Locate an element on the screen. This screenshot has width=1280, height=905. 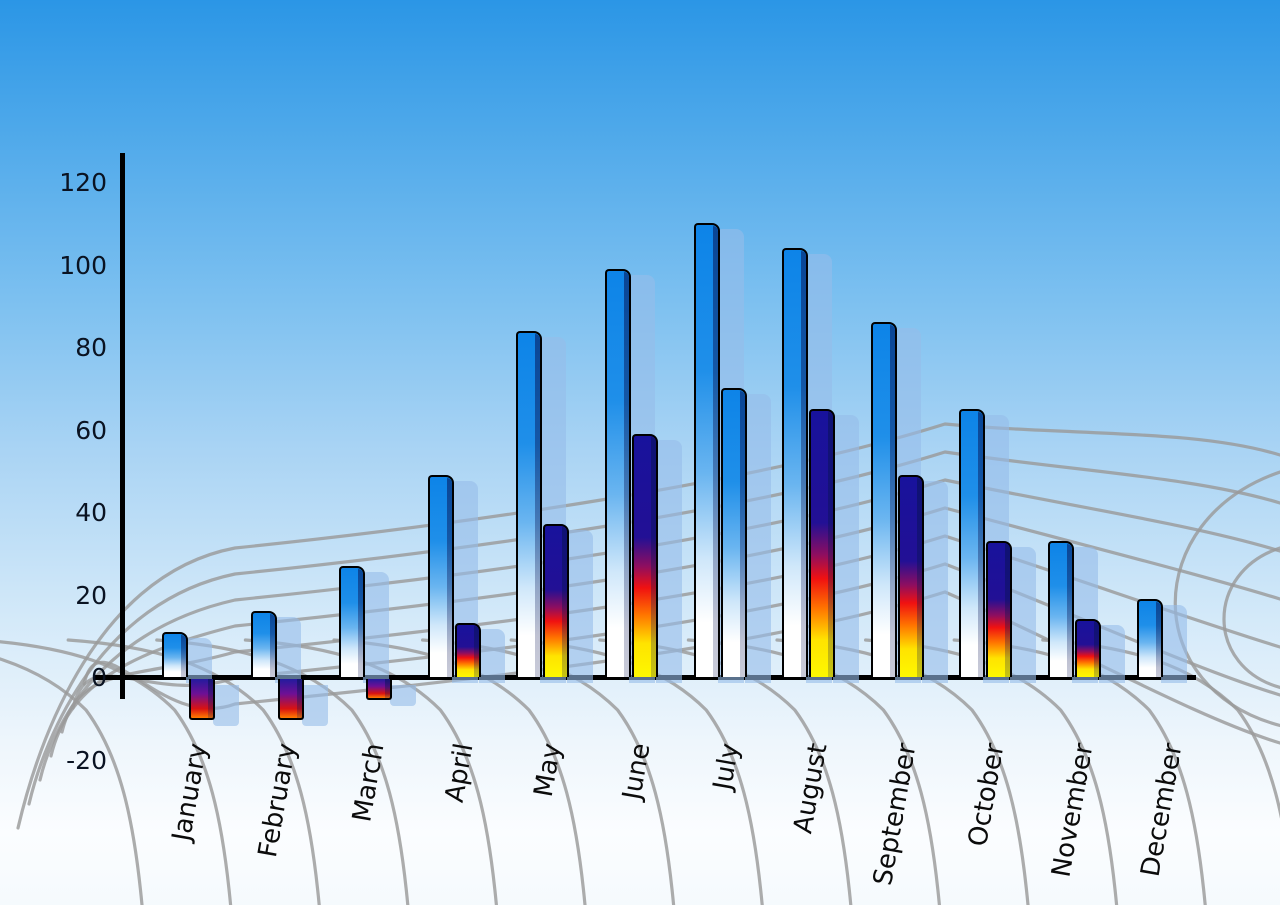
bar-july-series1 is located at coordinates (706, 450).